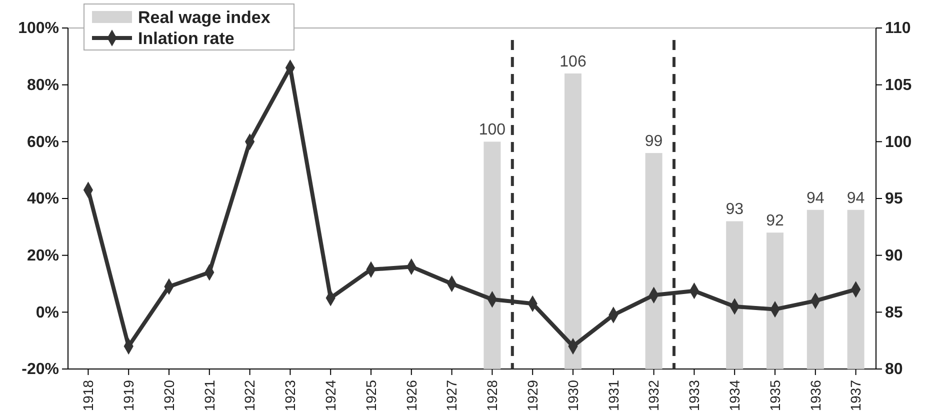 This screenshot has height=417, width=938. What do you see at coordinates (894, 199) in the screenshot?
I see `y2-tick-label: 95` at bounding box center [894, 199].